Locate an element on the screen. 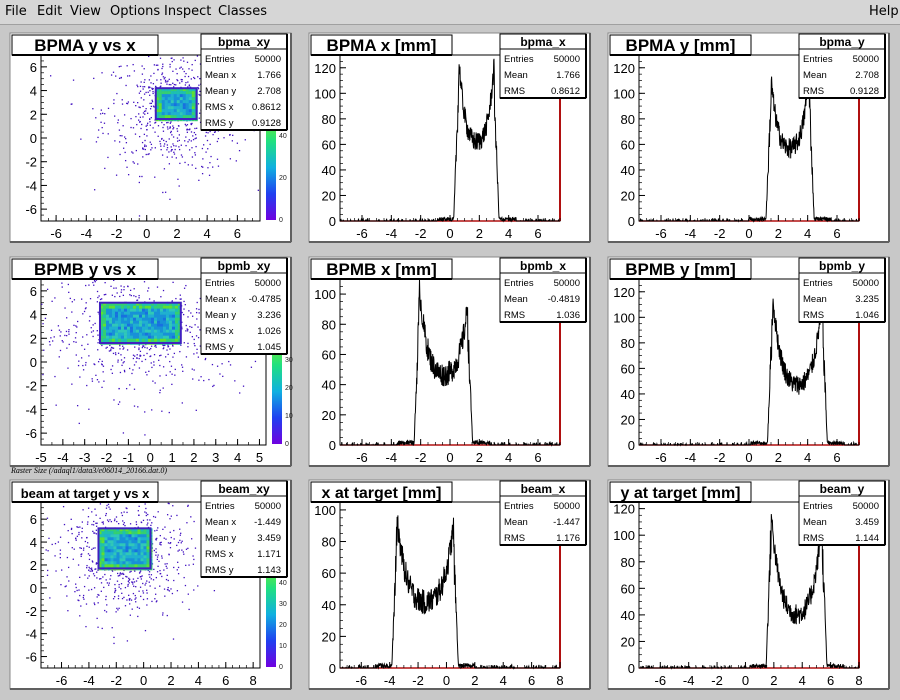 Image resolution: width=900 pixels, height=700 pixels. menu-inspect: Inspect is located at coordinates (188, 11).